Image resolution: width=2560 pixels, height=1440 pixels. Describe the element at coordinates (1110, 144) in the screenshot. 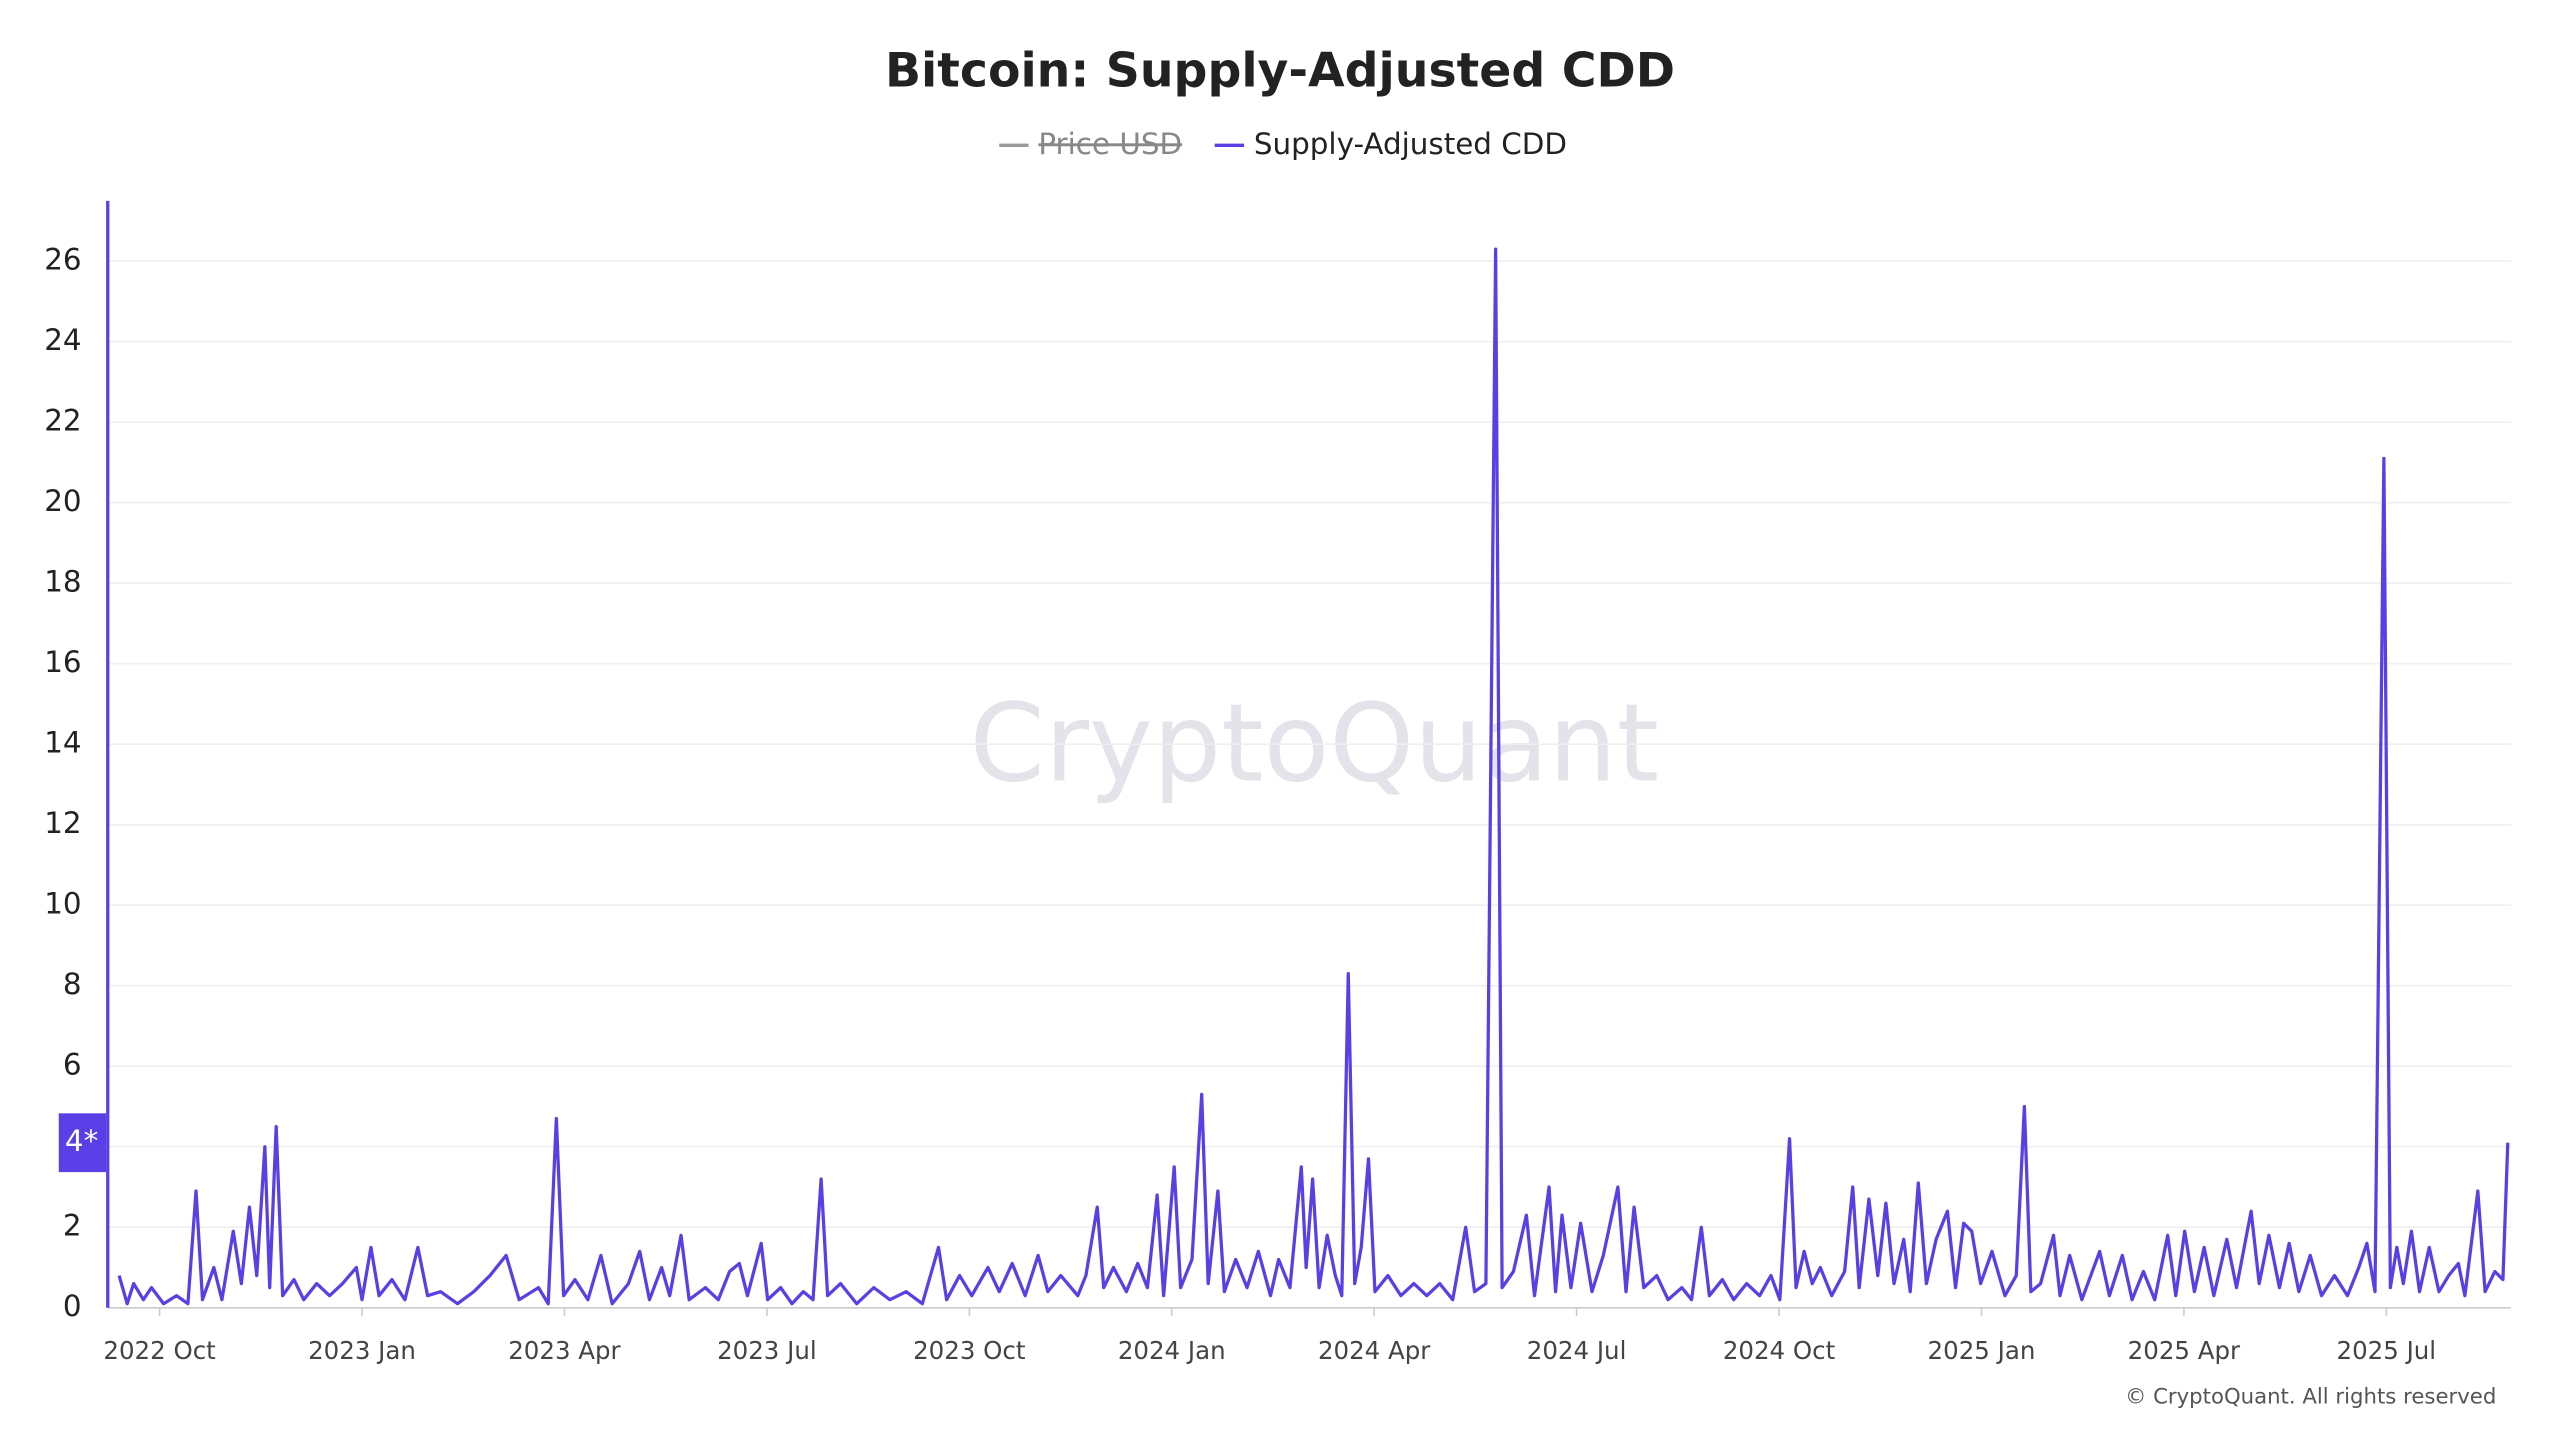

I see `legend-label: Price USD` at that location.